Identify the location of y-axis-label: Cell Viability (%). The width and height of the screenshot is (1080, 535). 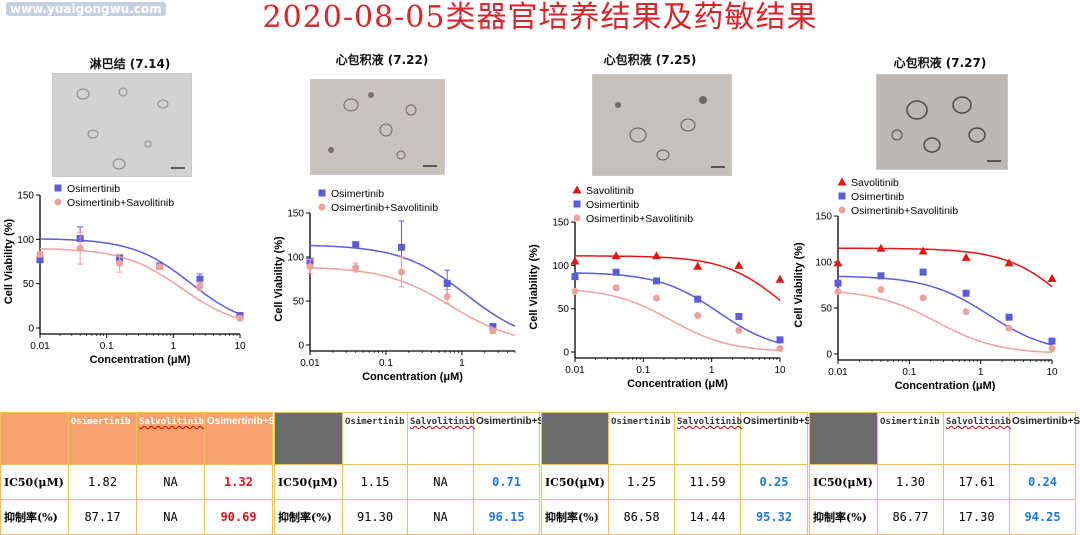
(799, 285).